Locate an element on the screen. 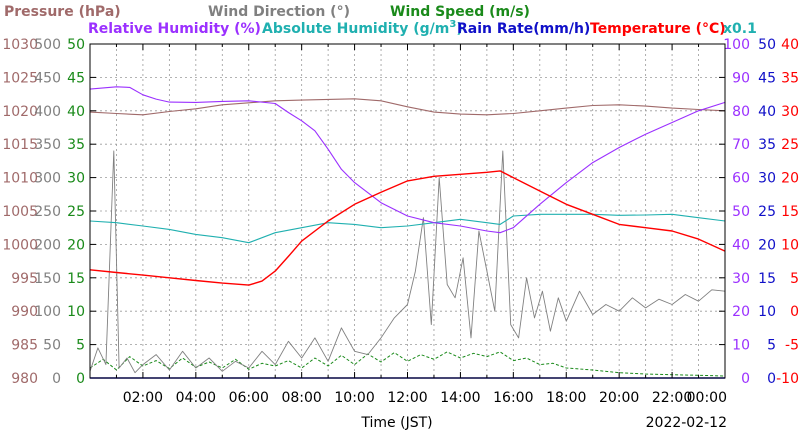 This screenshot has height=434, width=800. y-tick-humidity: 90 is located at coordinates (741, 78).